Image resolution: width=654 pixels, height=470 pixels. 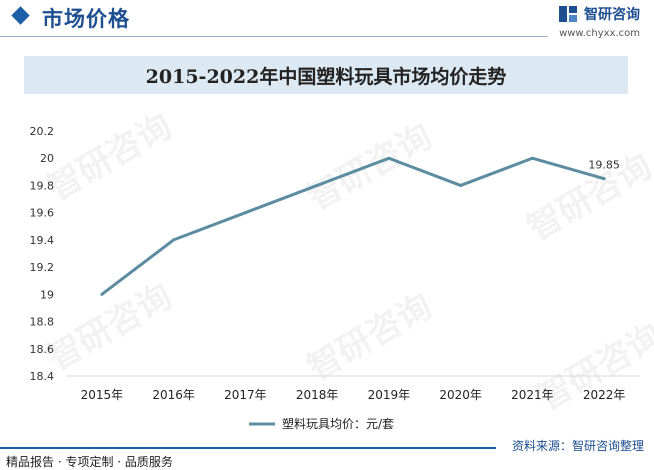 I want to click on y-tick-label: 19.4, so click(x=42, y=240).